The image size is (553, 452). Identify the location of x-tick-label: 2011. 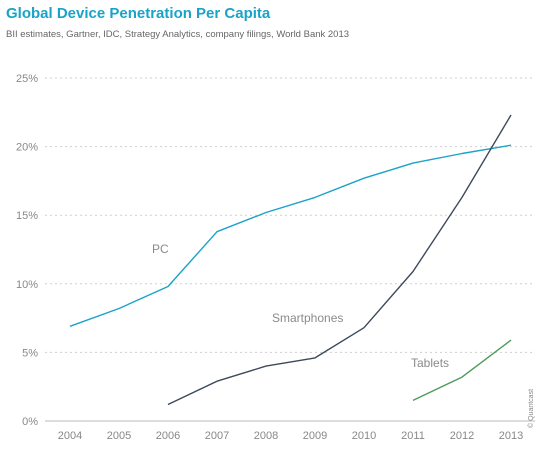
(413, 436).